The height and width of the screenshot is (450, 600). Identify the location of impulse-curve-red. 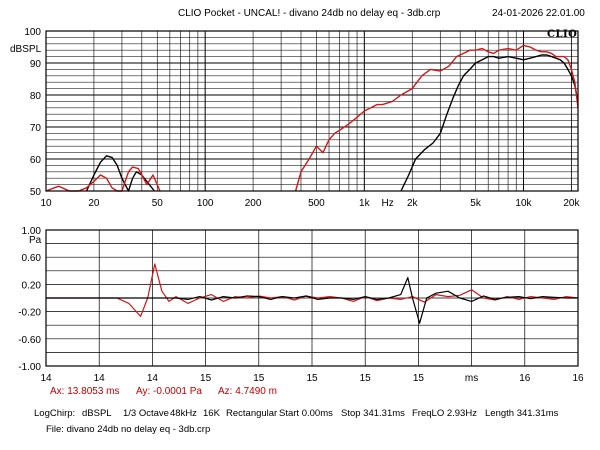
(312, 290).